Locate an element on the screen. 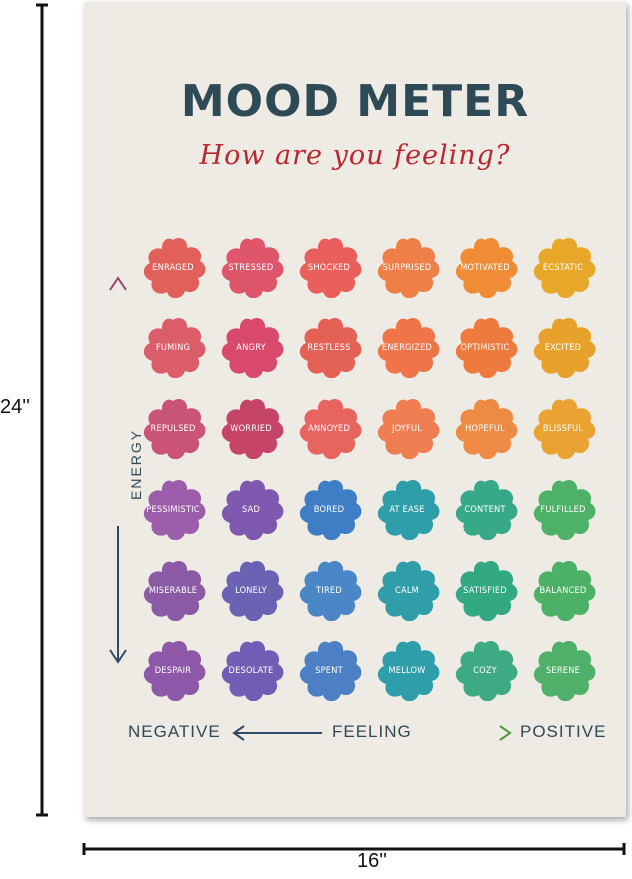 Image resolution: width=632 pixels, height=879 pixels. mood-label: AT EASE is located at coordinates (407, 509).